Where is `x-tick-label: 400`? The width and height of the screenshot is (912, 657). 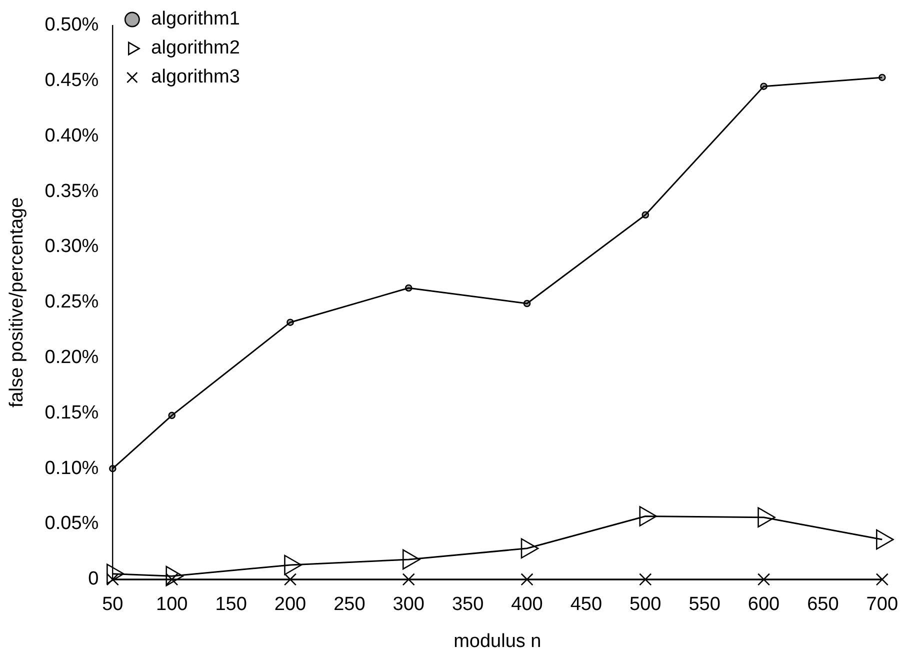 x-tick-label: 400 is located at coordinates (527, 605).